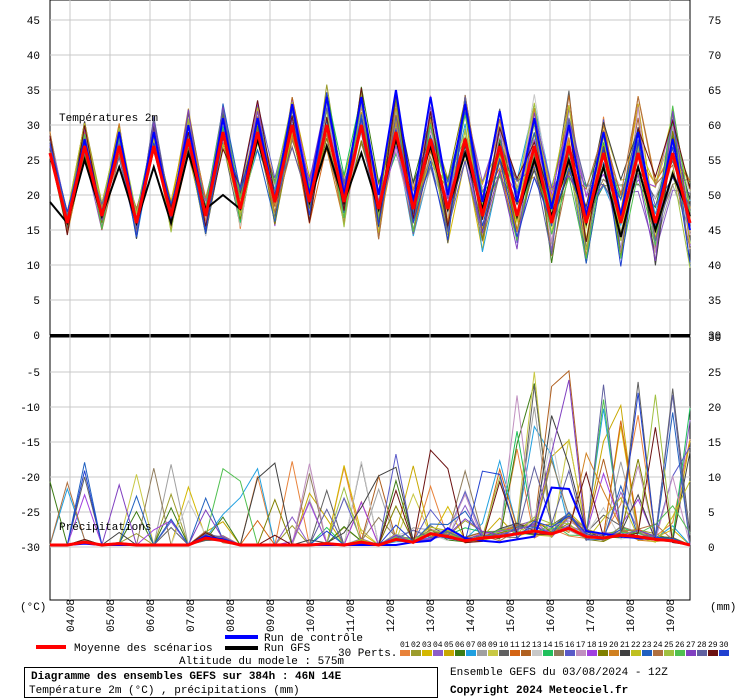 This screenshot has width=740, height=700. I want to click on temperature-right-tick: 40, so click(714, 267).